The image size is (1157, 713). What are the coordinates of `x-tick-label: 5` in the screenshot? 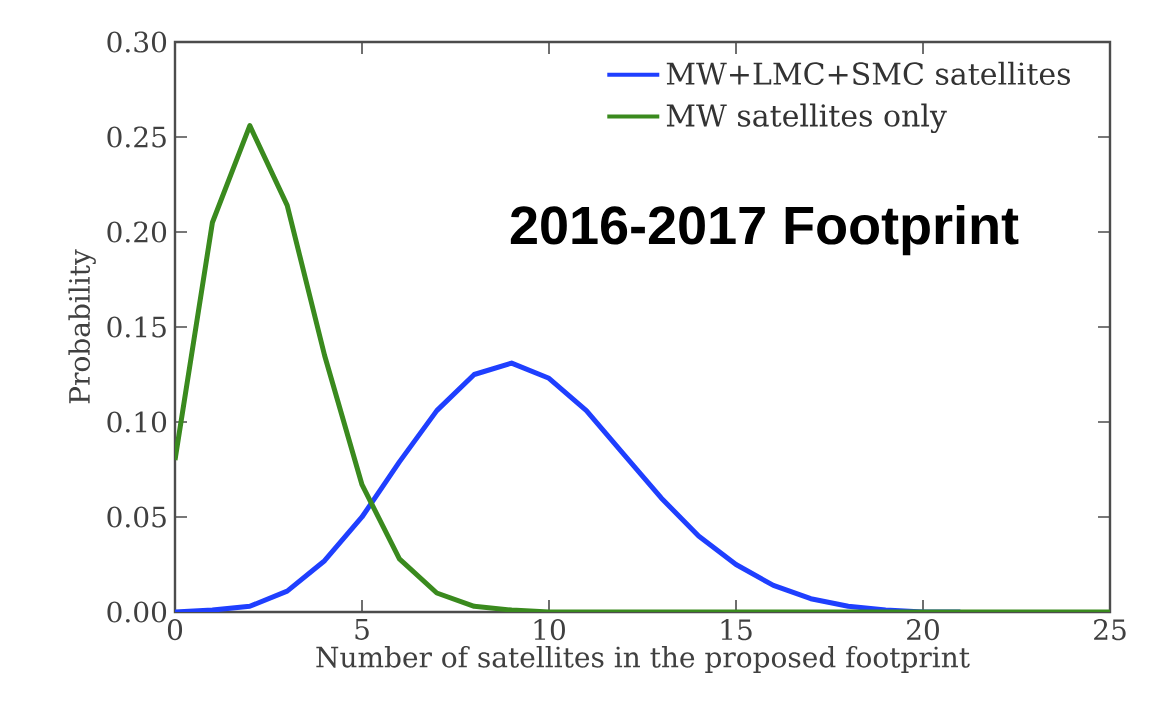 It's located at (362, 629).